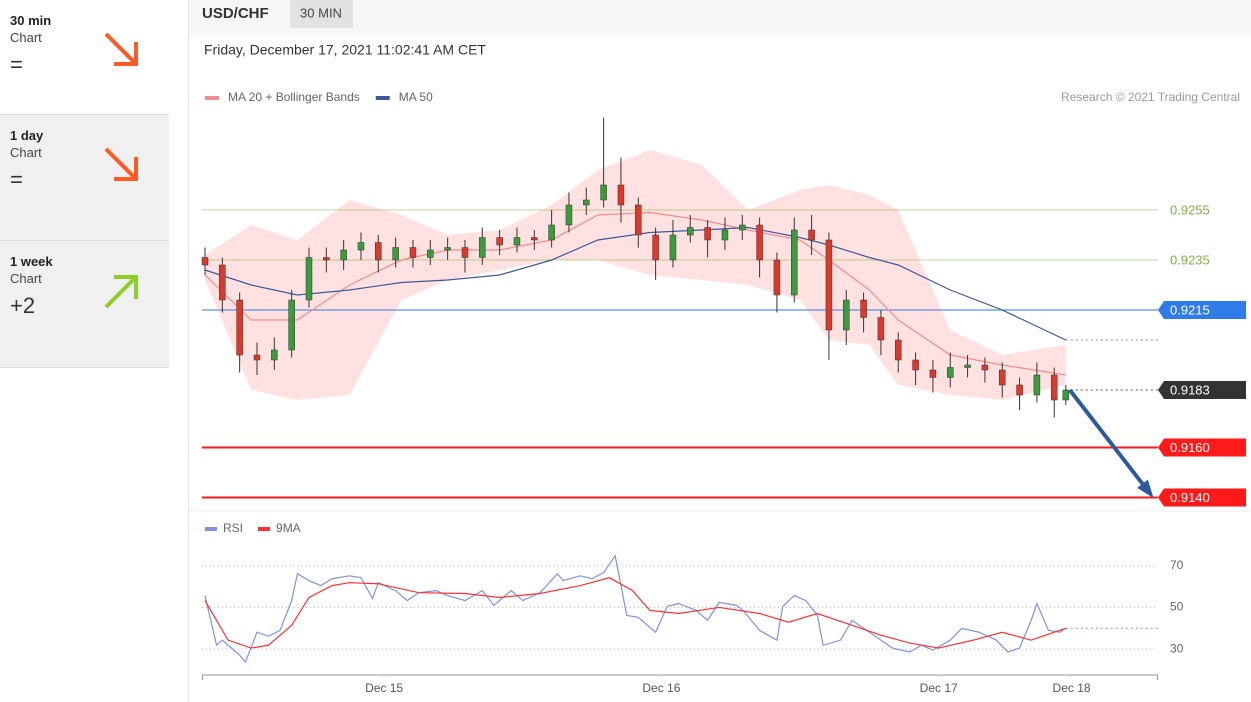 The width and height of the screenshot is (1251, 702). What do you see at coordinates (1190, 389) in the screenshot?
I see `level-label: 0.9183` at bounding box center [1190, 389].